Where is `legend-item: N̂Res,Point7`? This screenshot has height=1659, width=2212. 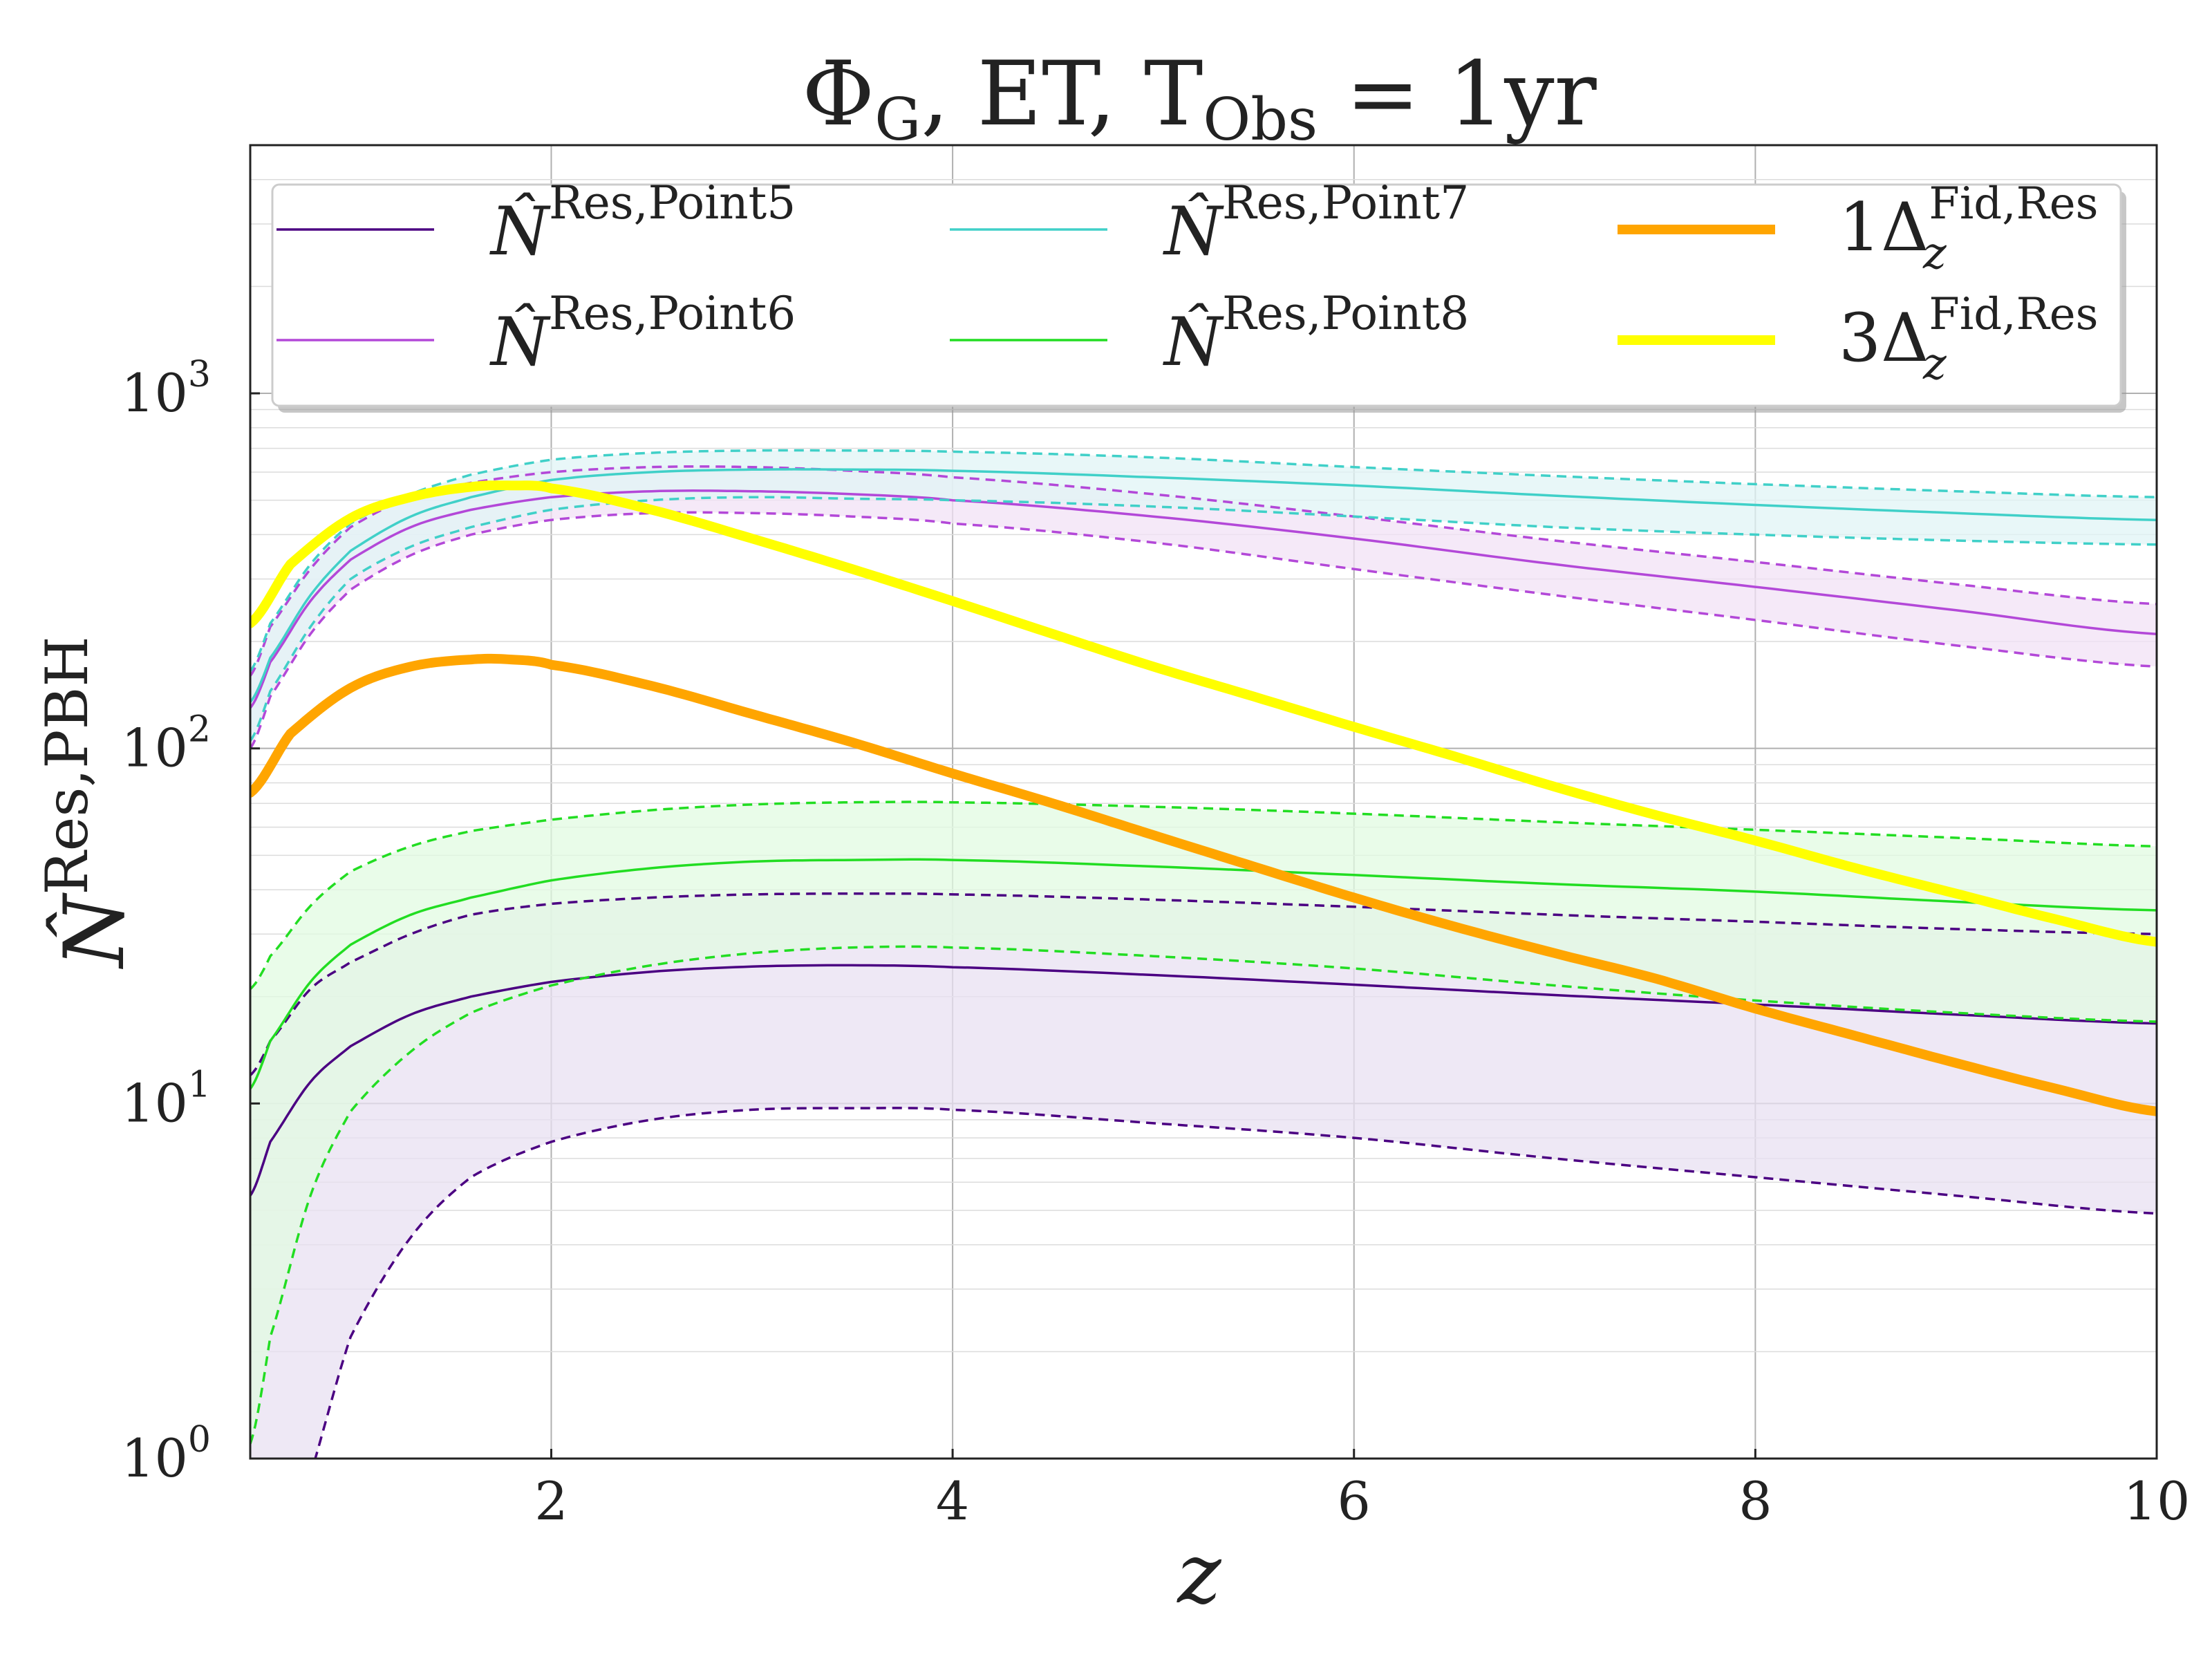 legend-item: N̂Res,Point7 is located at coordinates (1209, 223).